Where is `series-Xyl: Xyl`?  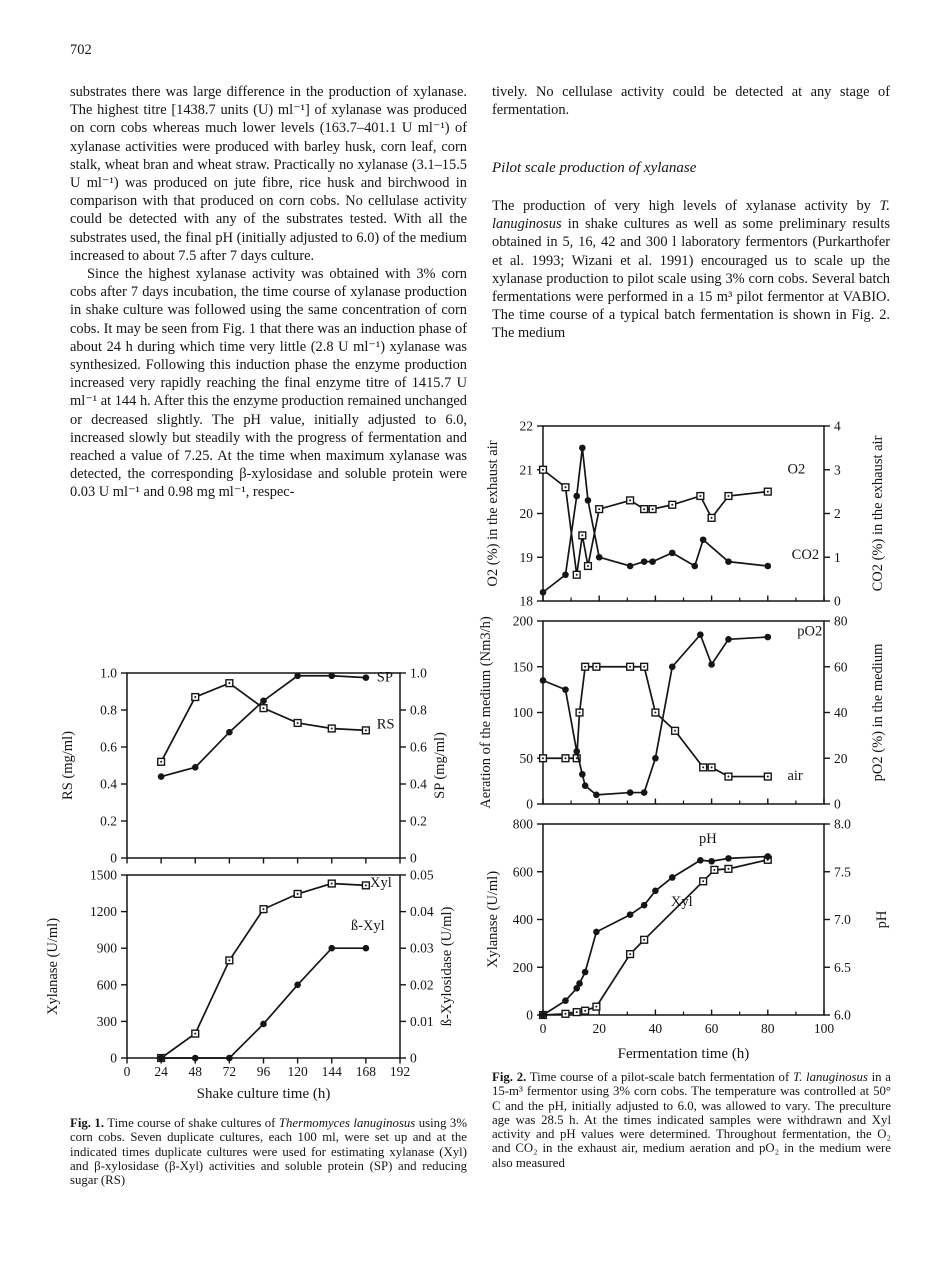
series-Xyl: Xyl is located at coordinates (274, 969).